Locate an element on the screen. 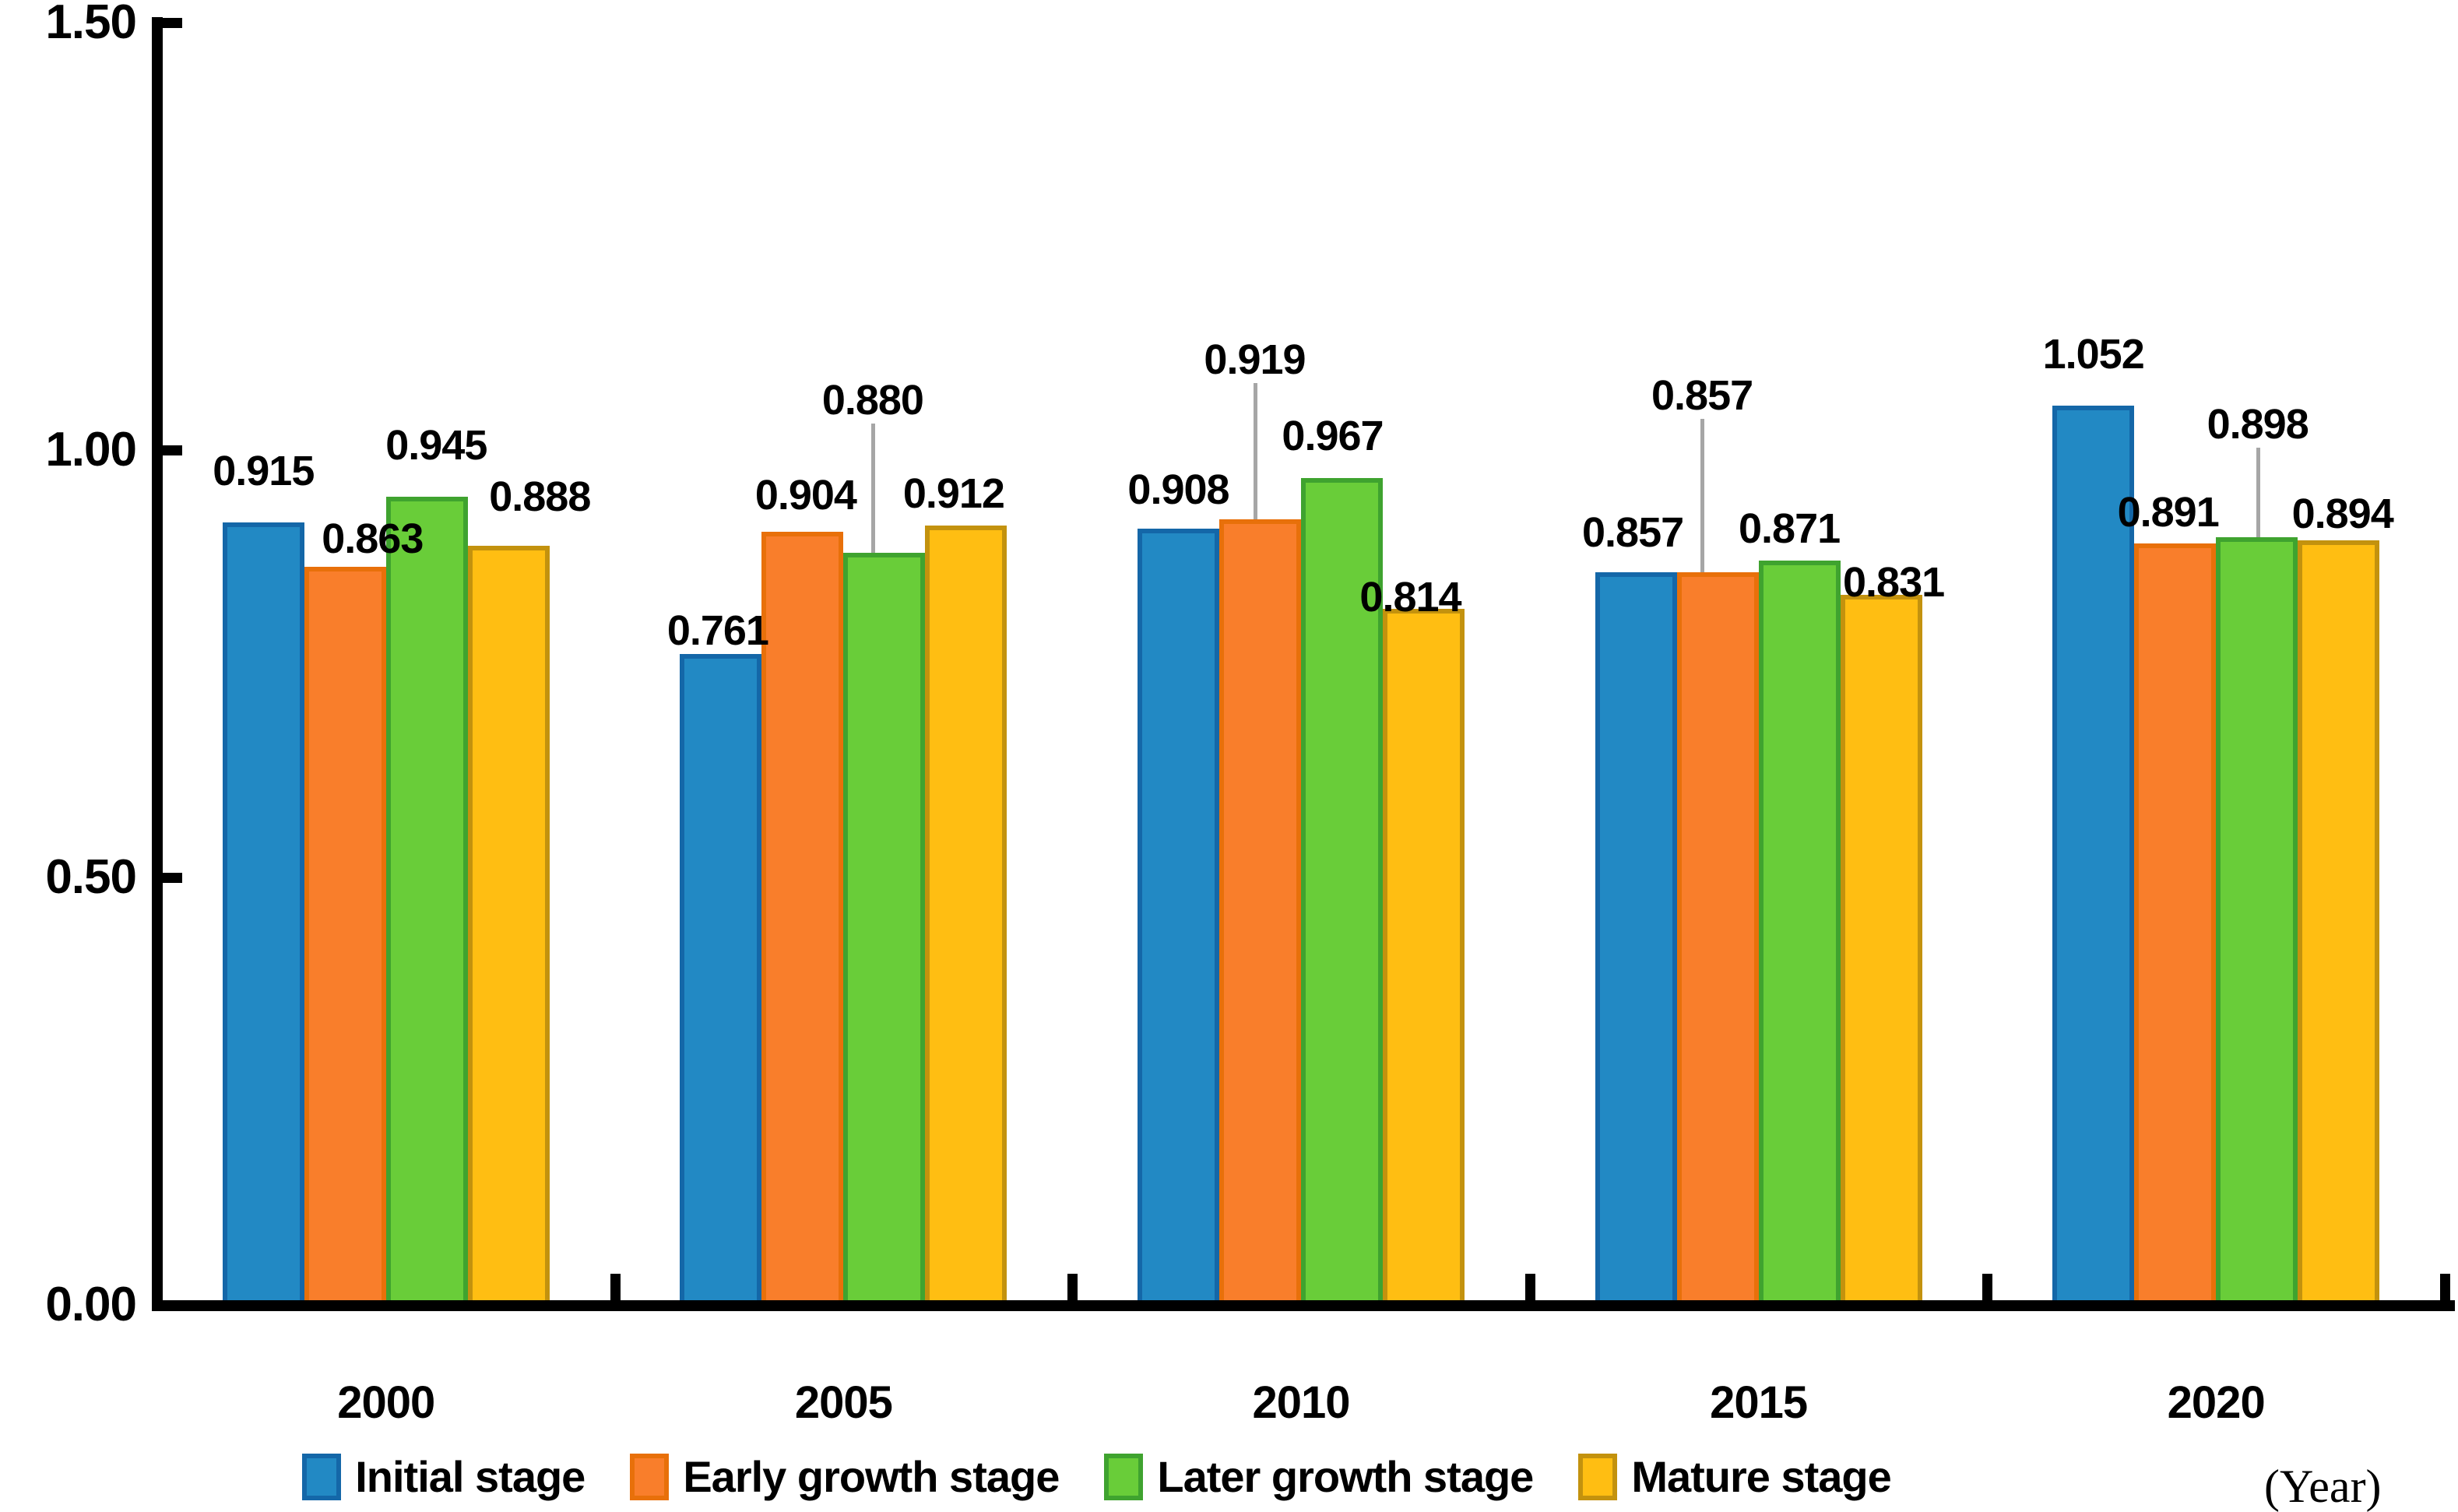  data-label: 0.919 is located at coordinates (1255, 359).